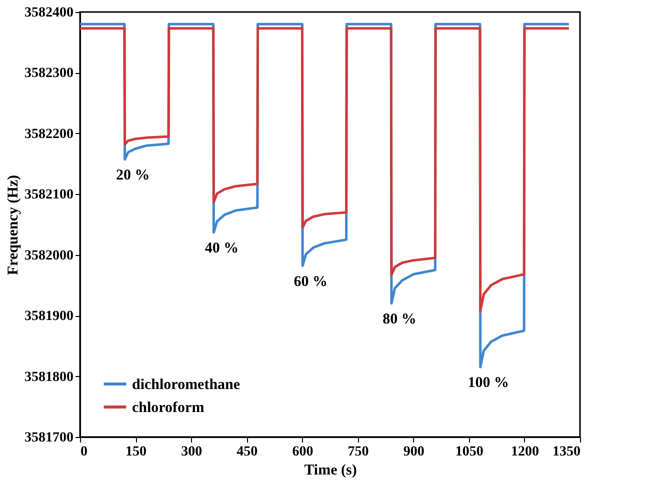 The height and width of the screenshot is (504, 651). Describe the element at coordinates (49, 134) in the screenshot. I see `y-tick-label: 3582200` at that location.